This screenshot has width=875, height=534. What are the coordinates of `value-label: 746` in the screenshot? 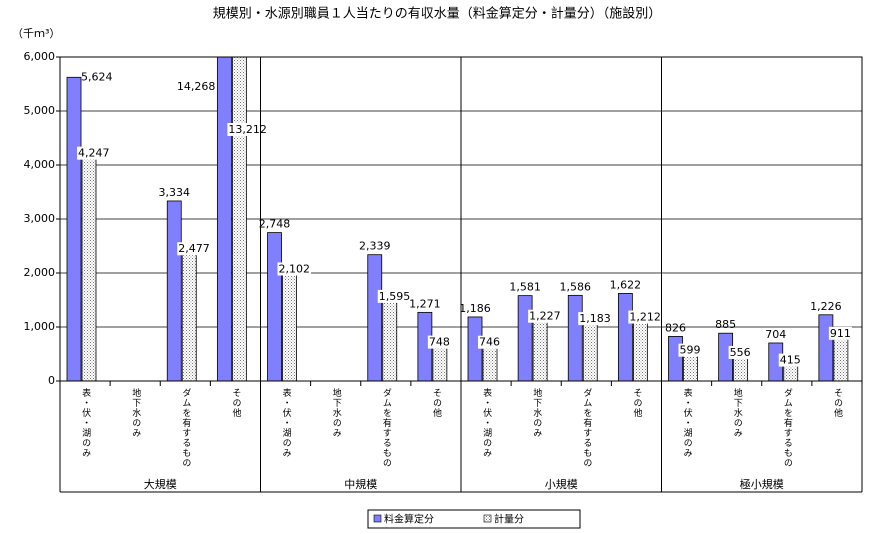 It's located at (489, 342).